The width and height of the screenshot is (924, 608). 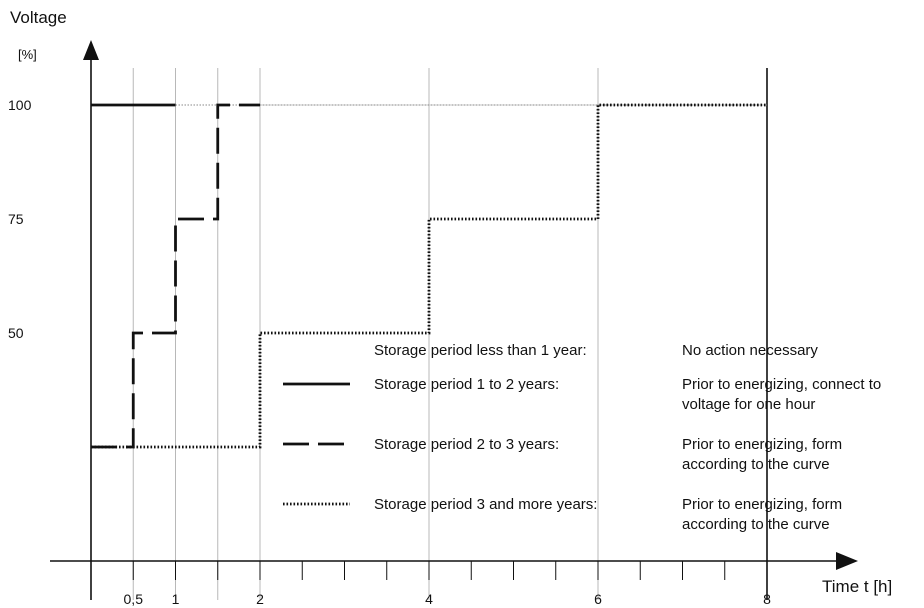 What do you see at coordinates (767, 599) in the screenshot?
I see `x-tick-label: 8` at bounding box center [767, 599].